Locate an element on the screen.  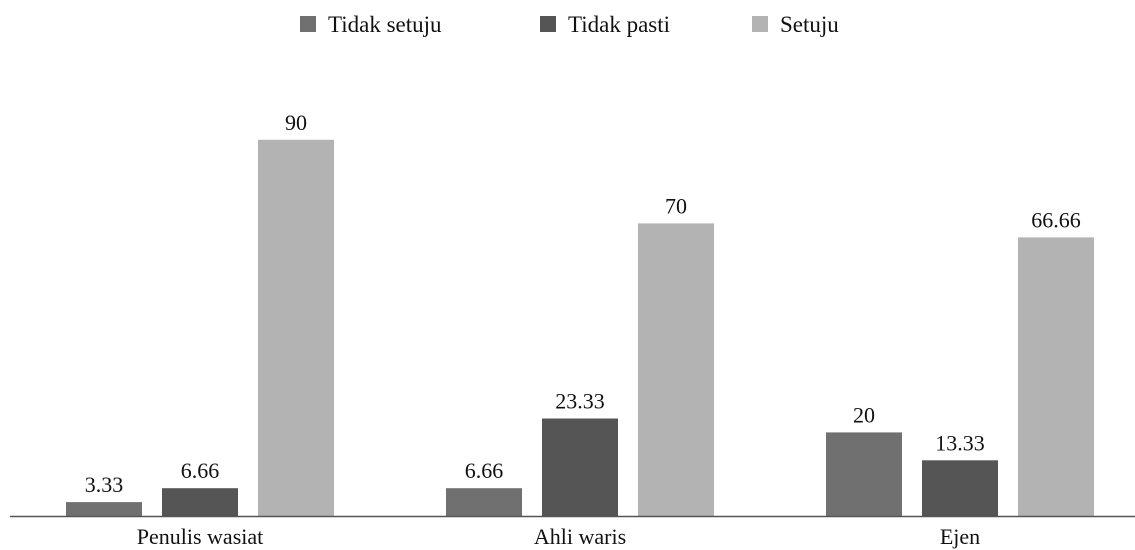
legend-item: Tidak setuju is located at coordinates (371, 24).